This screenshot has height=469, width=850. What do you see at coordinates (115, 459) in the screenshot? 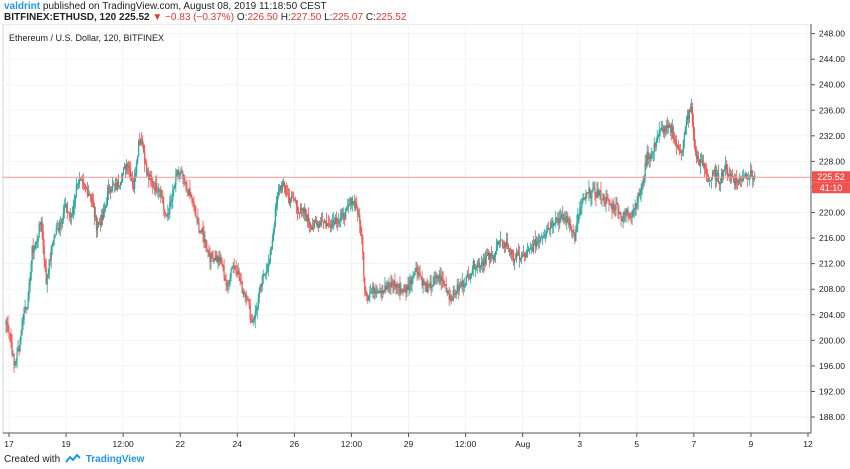
I see `tradingview-brand: TradingView` at bounding box center [115, 459].